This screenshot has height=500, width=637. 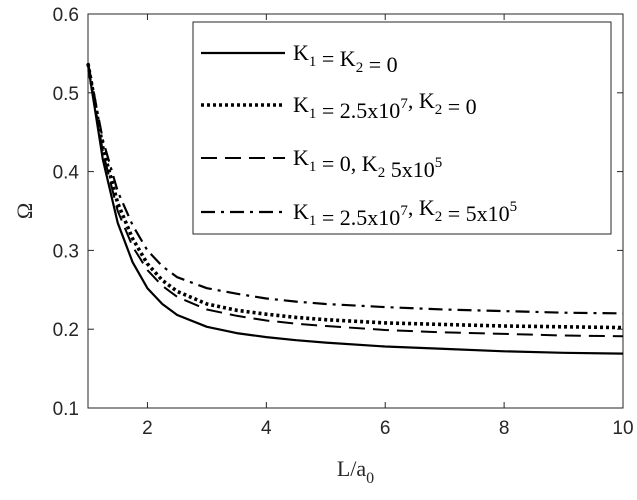 What do you see at coordinates (66, 409) in the screenshot?
I see `y-tick-label: 0.1` at bounding box center [66, 409].